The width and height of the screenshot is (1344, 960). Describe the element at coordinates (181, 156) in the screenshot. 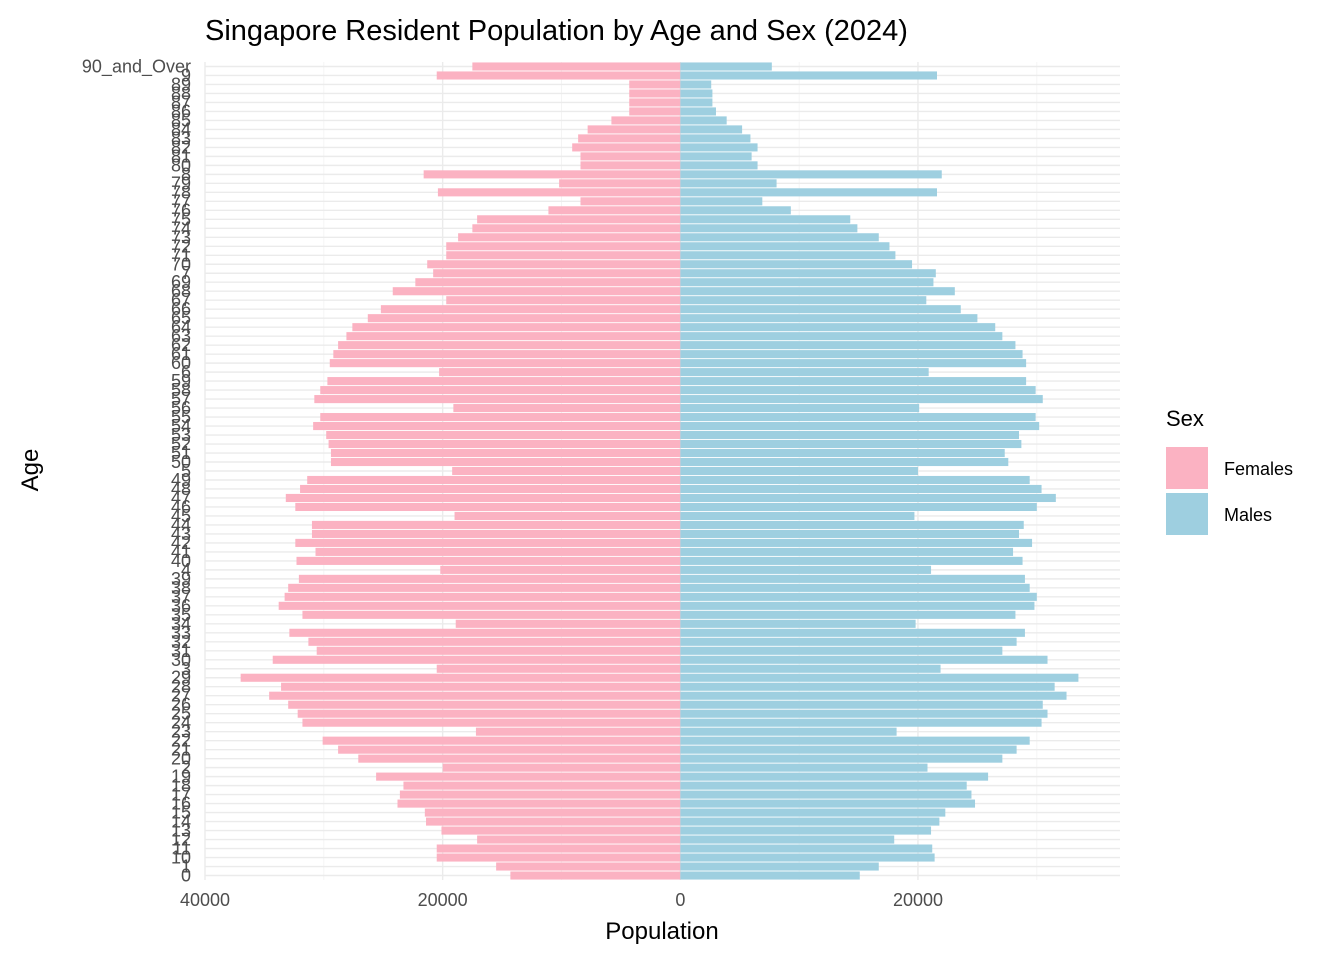

I see `y-tick-label: 81` at that location.